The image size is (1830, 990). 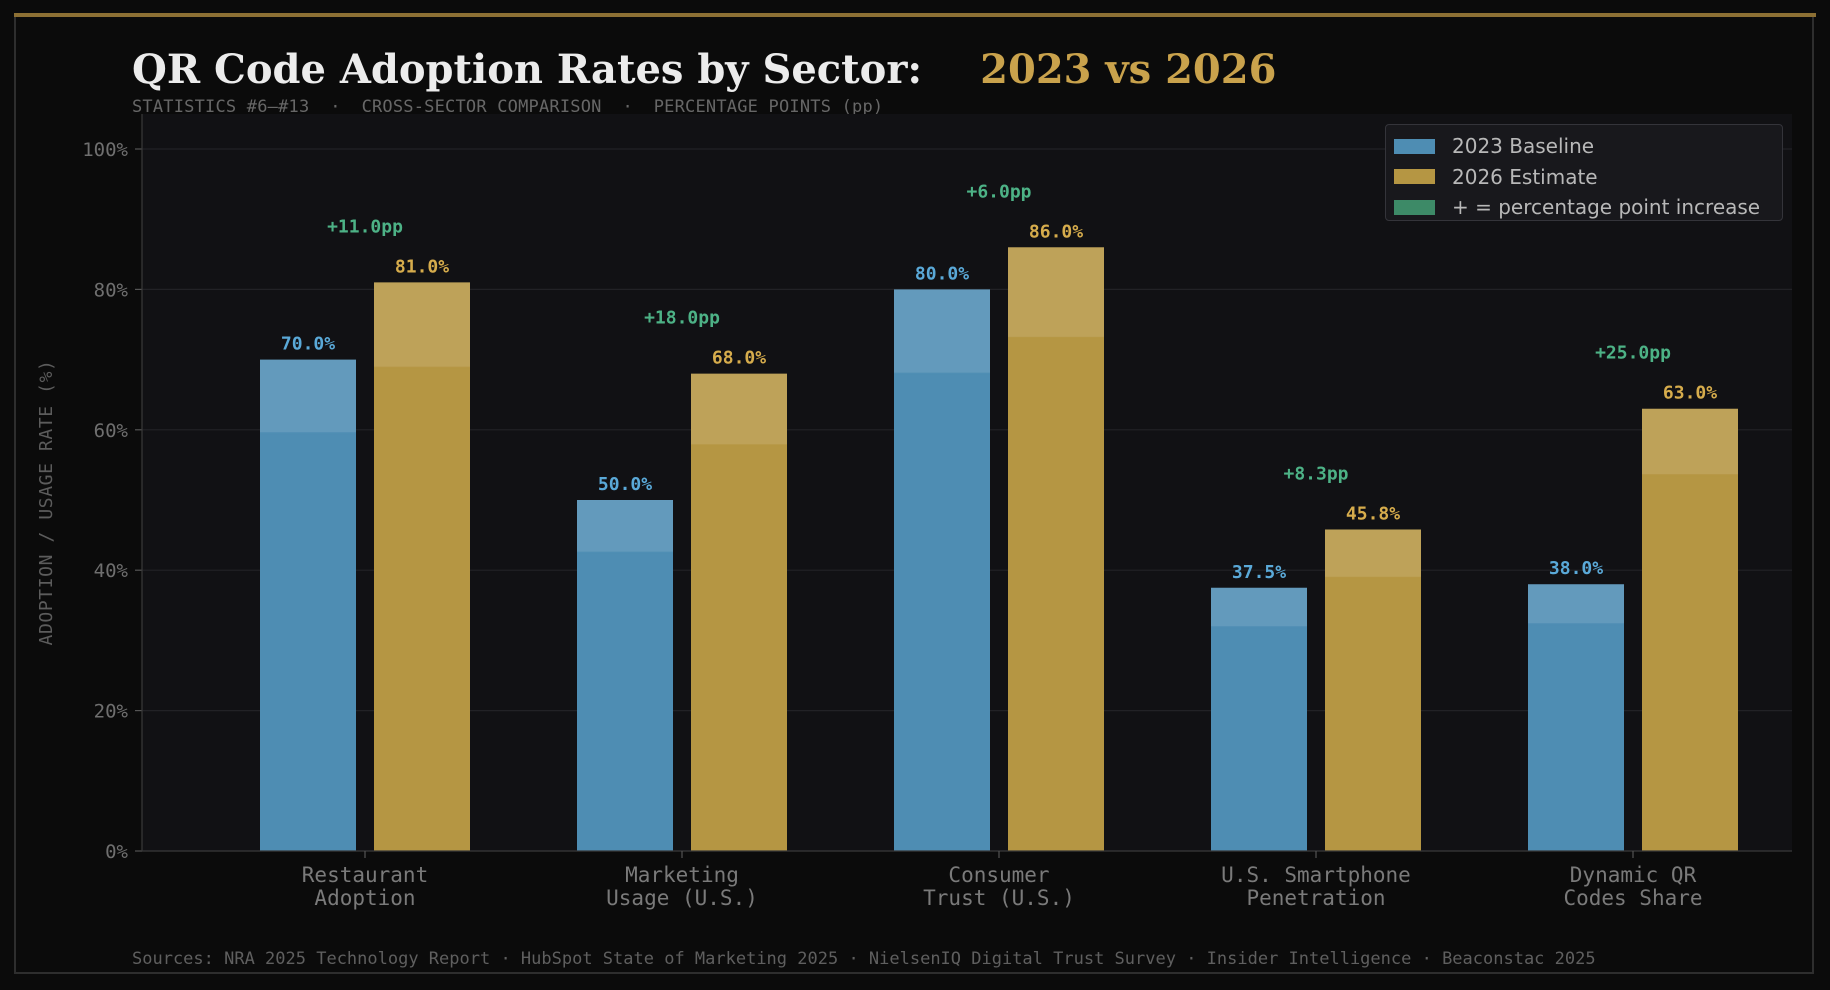 I want to click on y-tick-label: 80%, so click(x=111, y=290).